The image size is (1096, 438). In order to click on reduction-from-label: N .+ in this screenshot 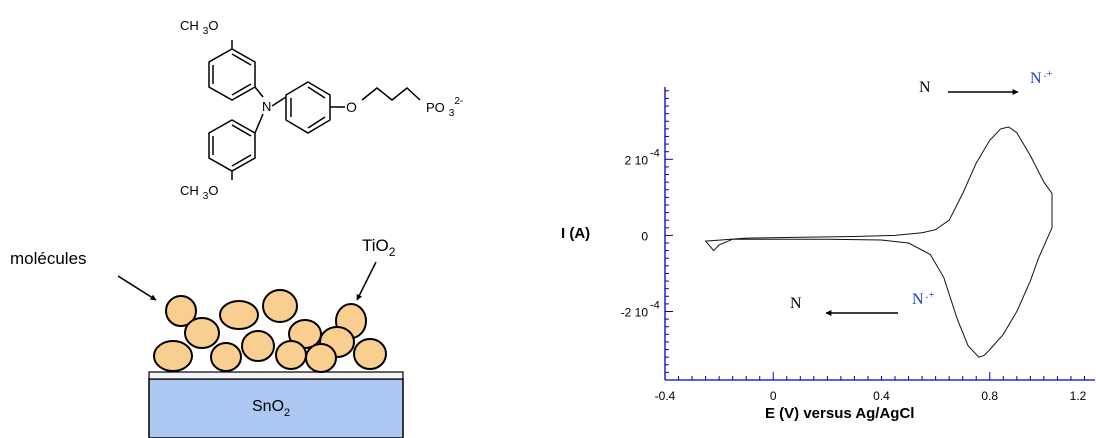, I will do `click(923, 298)`.